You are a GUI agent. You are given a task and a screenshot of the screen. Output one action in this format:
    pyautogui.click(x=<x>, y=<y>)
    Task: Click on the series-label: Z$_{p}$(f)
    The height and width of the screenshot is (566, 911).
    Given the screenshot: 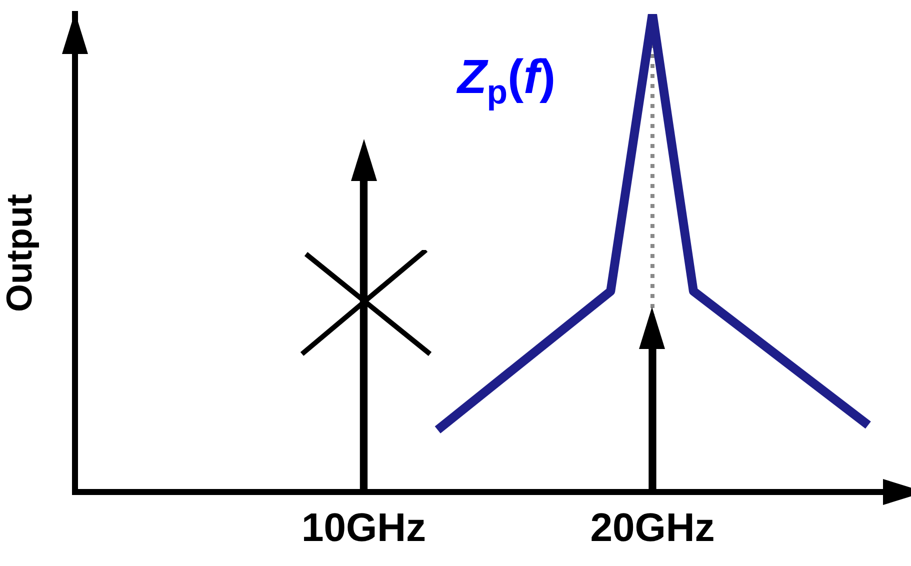 What is the action you would take?
    pyautogui.click(x=506, y=81)
    